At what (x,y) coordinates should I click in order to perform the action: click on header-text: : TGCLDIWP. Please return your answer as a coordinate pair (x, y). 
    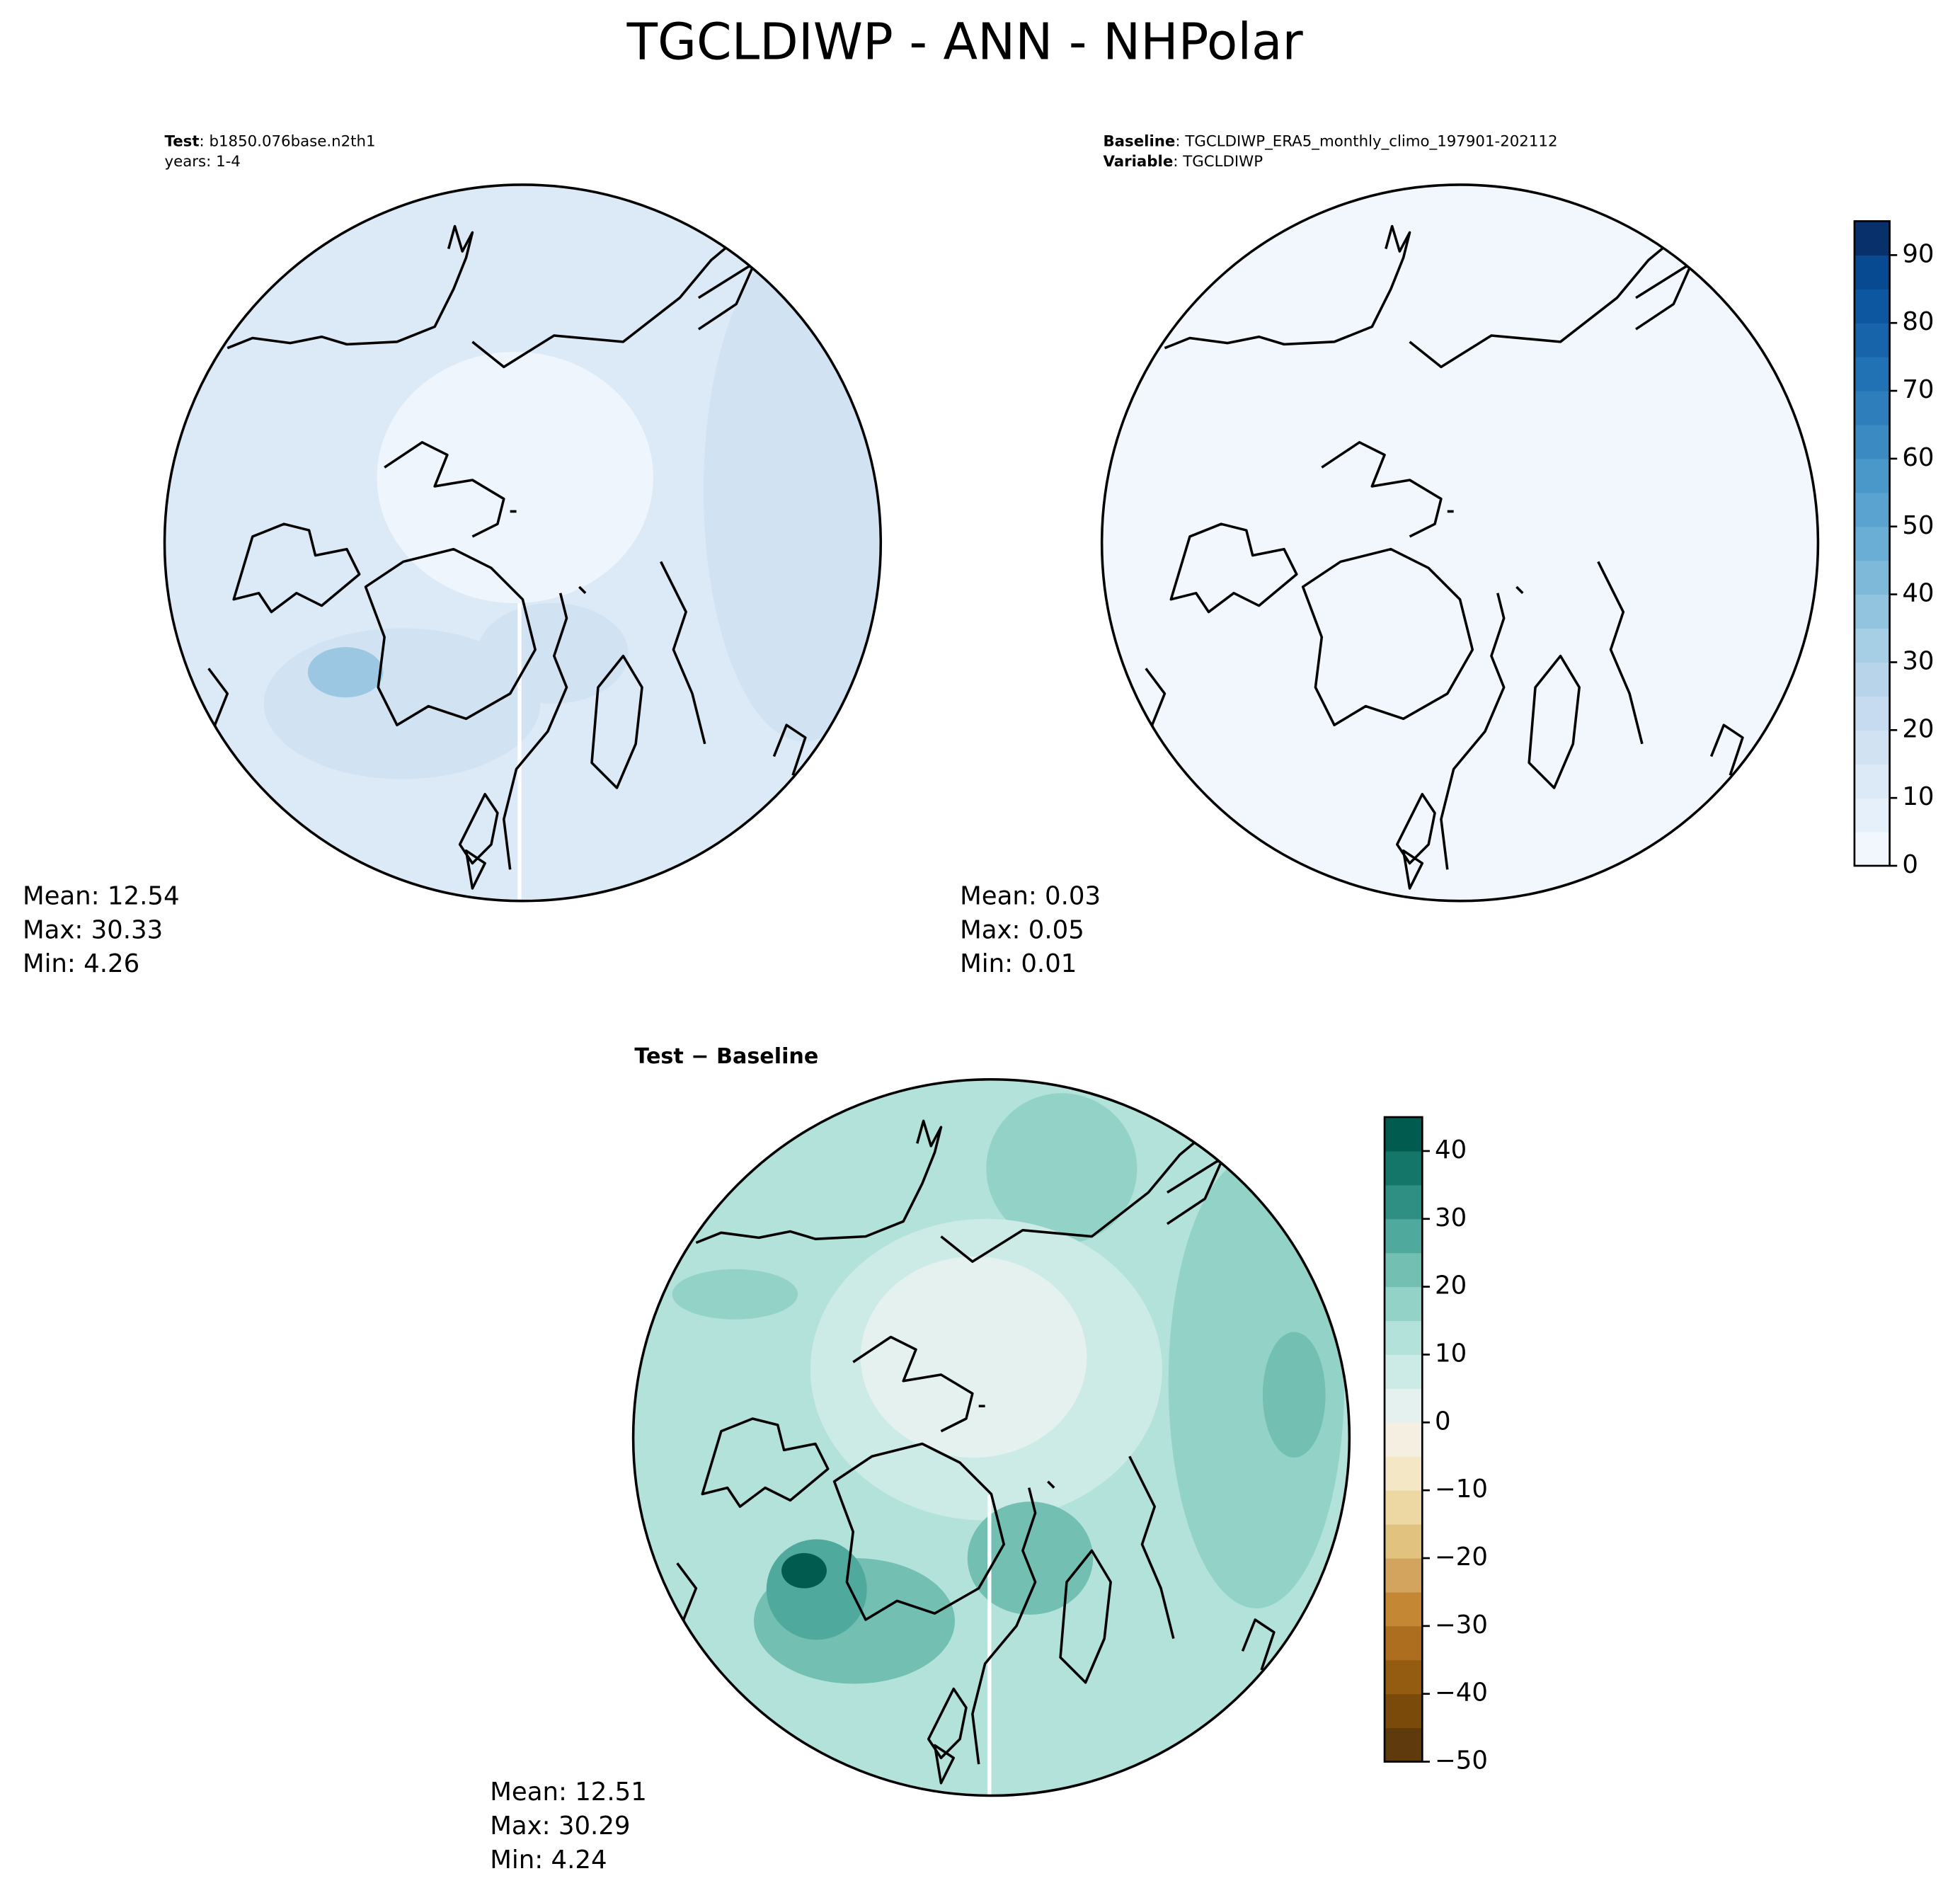
    Looking at the image, I should click on (1218, 162).